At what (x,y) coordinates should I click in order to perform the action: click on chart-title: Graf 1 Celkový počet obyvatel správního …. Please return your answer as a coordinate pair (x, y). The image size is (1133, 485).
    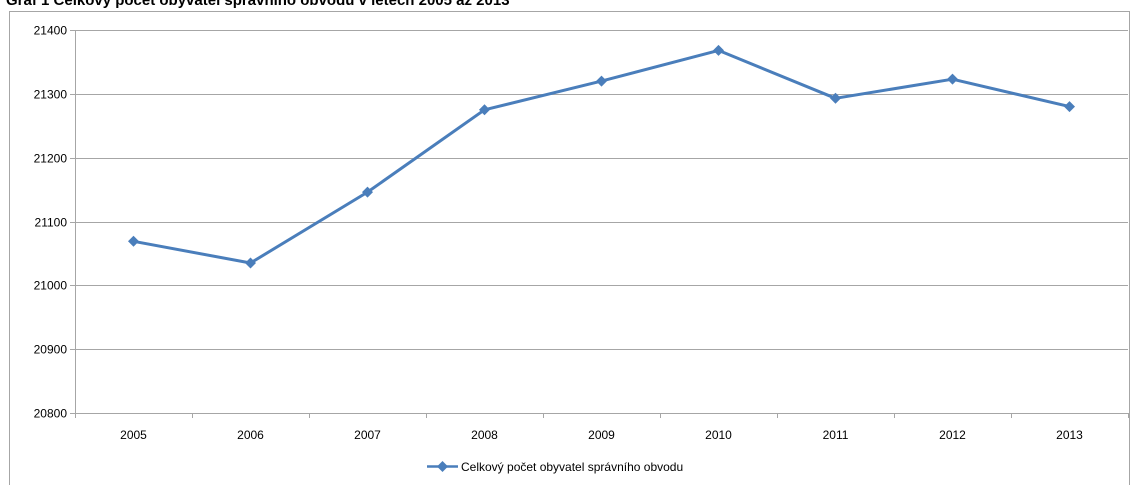
    Looking at the image, I should click on (258, 4).